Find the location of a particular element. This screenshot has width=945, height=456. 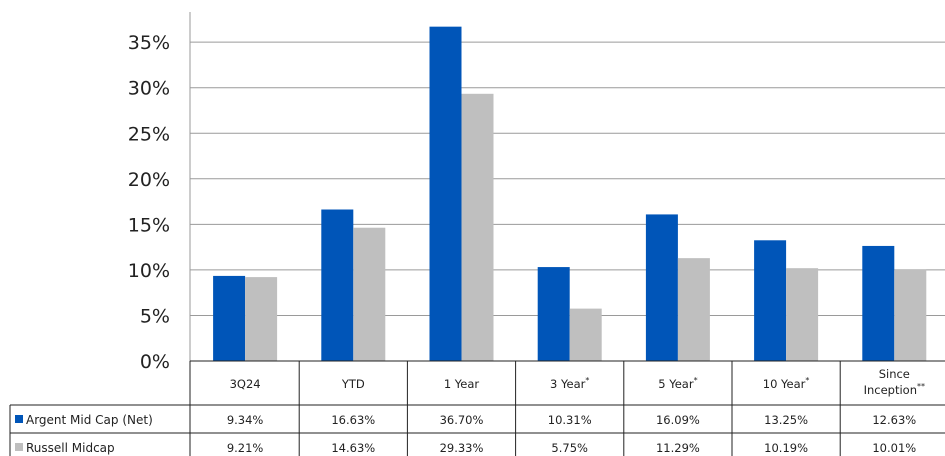

data-label: 29.33% is located at coordinates (462, 448).